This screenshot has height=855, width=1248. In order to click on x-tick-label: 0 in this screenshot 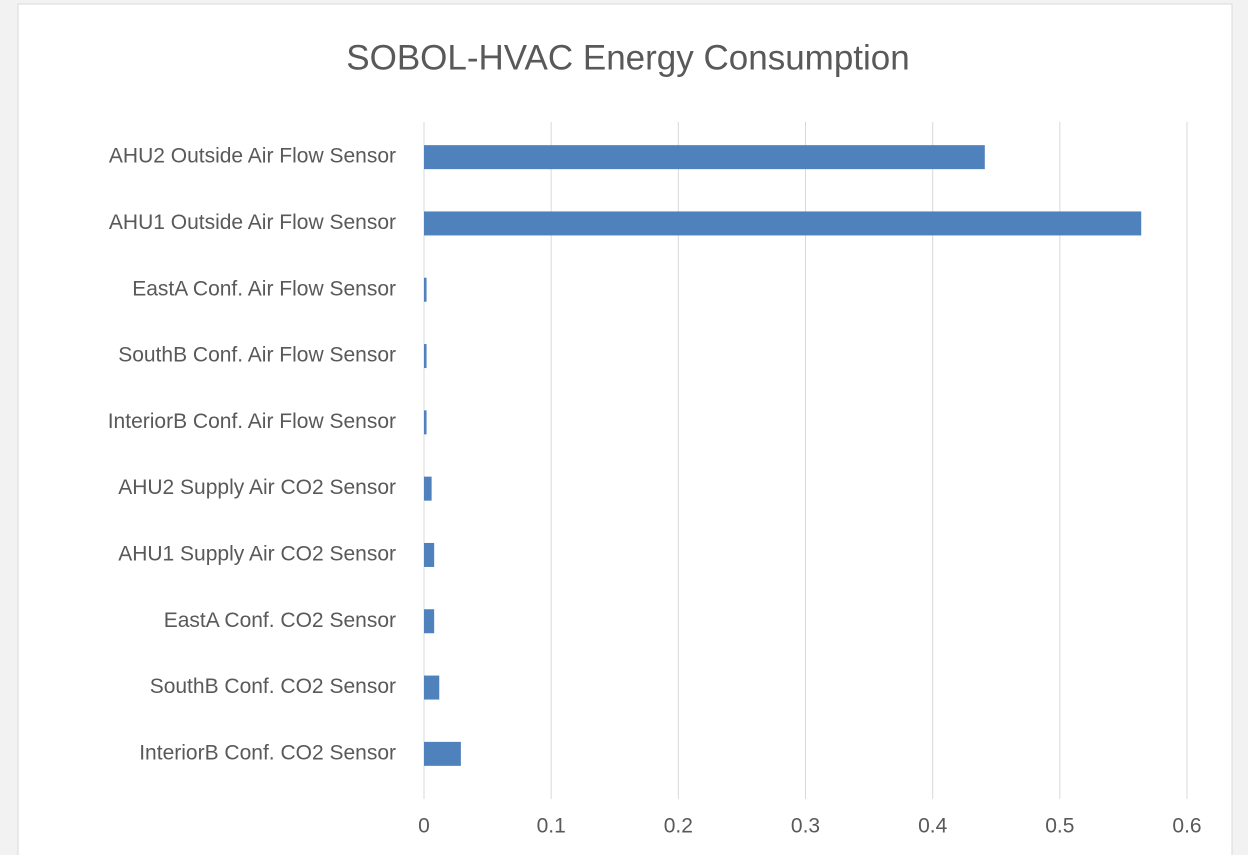, I will do `click(424, 826)`.